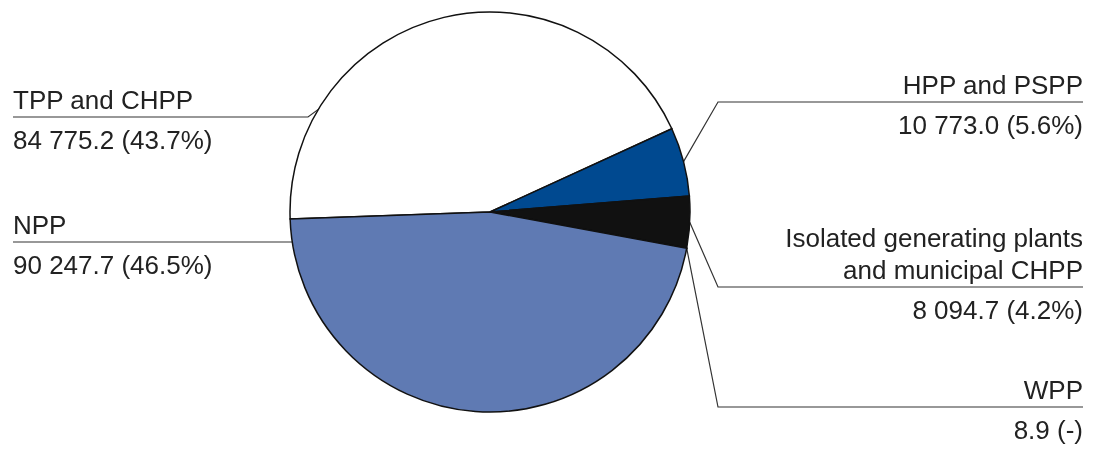  I want to click on data-label: 10 773.0 (5.6%), so click(990, 125).